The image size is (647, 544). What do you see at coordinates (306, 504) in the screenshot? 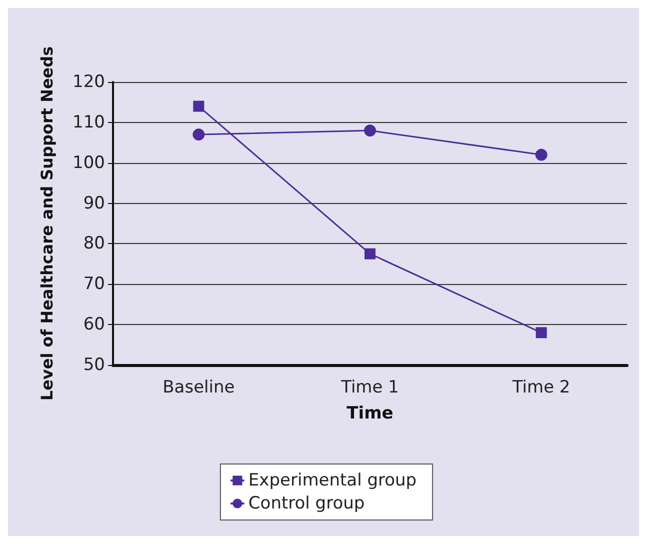
I see `legend-label: Control group` at bounding box center [306, 504].